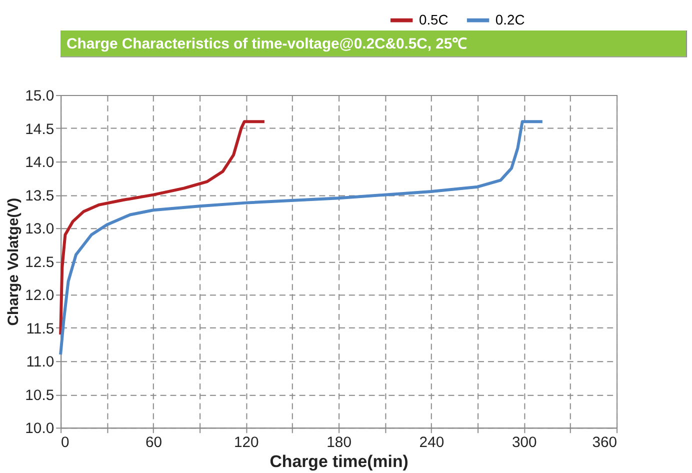 Image resolution: width=692 pixels, height=473 pixels. I want to click on y-tick-label: 10.5, so click(39, 396).